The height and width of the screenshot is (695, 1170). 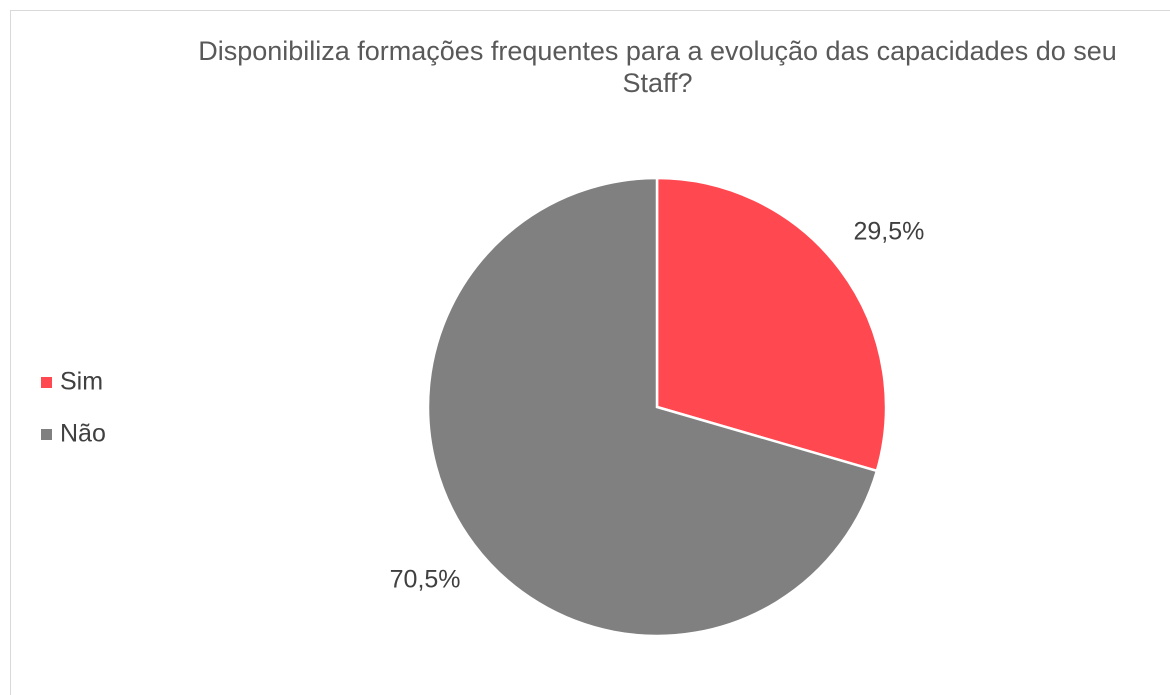 I want to click on legend-label: Não, so click(x=83, y=434).